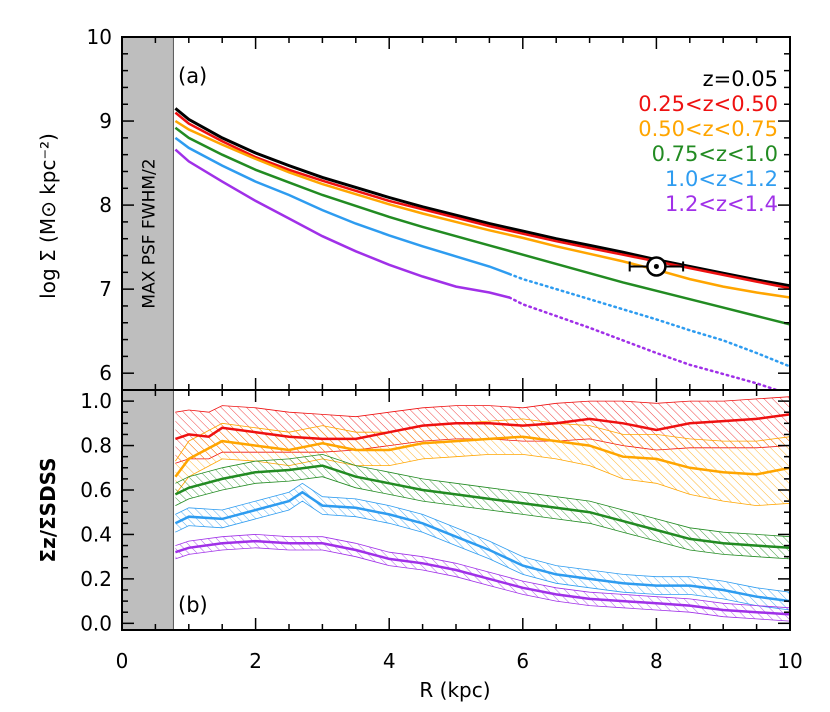  I want to click on y-tick-label-top: 10, so click(99, 37).